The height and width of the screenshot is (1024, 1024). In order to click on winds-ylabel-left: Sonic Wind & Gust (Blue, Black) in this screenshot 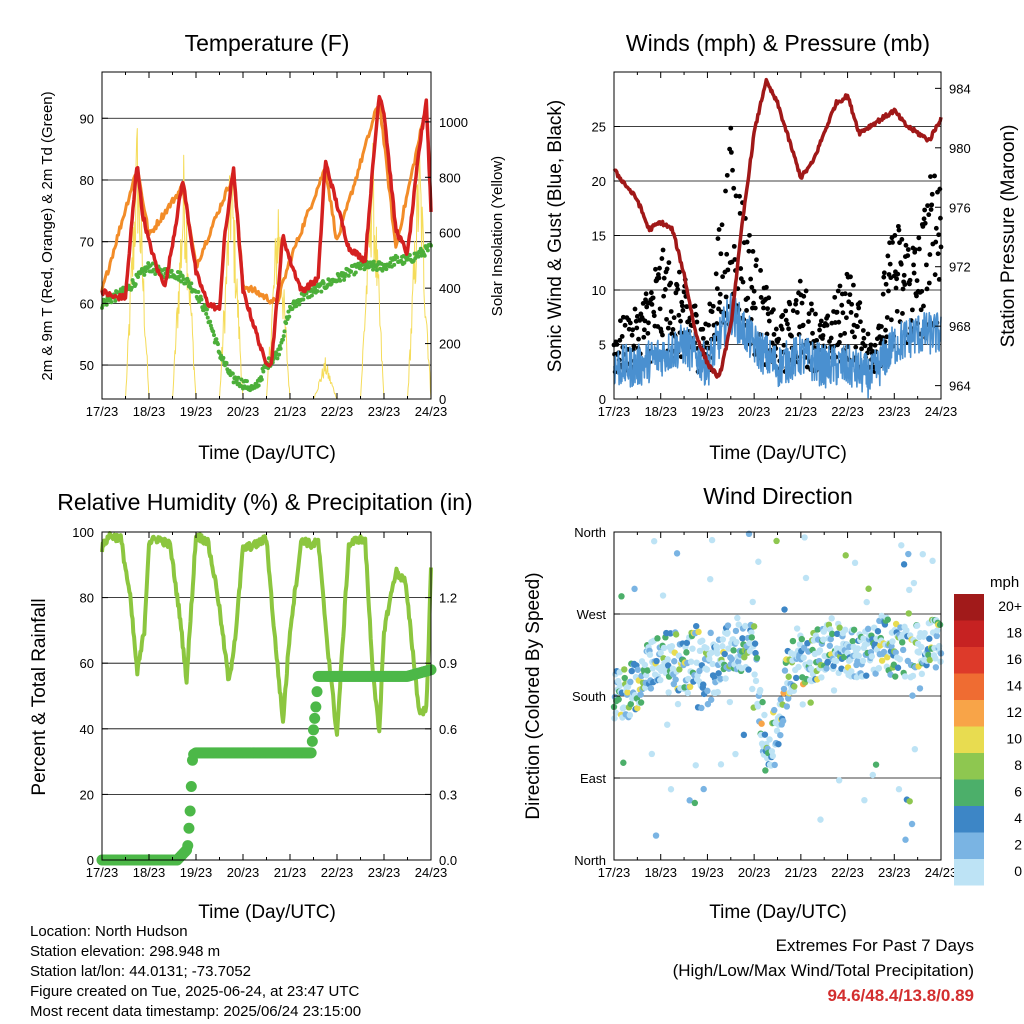, I will do `click(555, 236)`.